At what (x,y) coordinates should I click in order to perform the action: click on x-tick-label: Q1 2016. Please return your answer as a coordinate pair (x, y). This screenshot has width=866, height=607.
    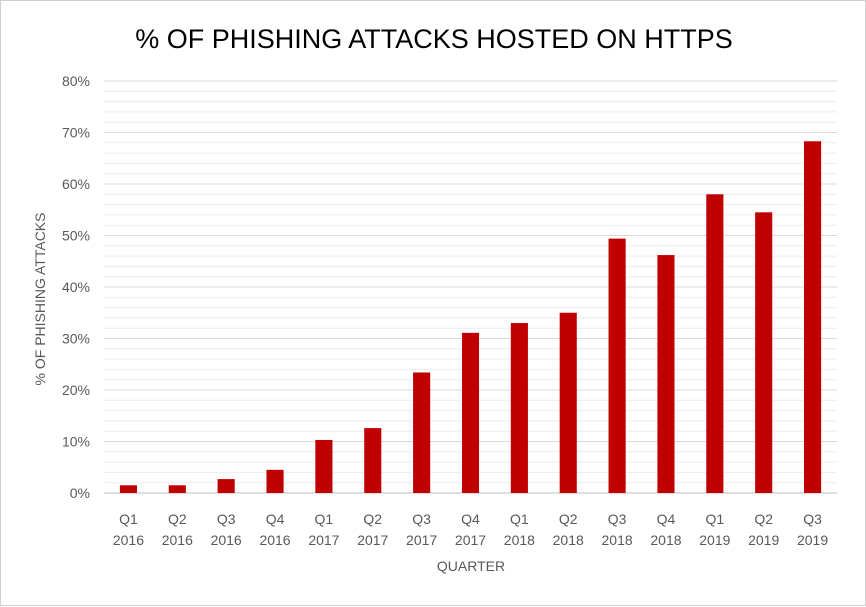
    Looking at the image, I should click on (128, 529).